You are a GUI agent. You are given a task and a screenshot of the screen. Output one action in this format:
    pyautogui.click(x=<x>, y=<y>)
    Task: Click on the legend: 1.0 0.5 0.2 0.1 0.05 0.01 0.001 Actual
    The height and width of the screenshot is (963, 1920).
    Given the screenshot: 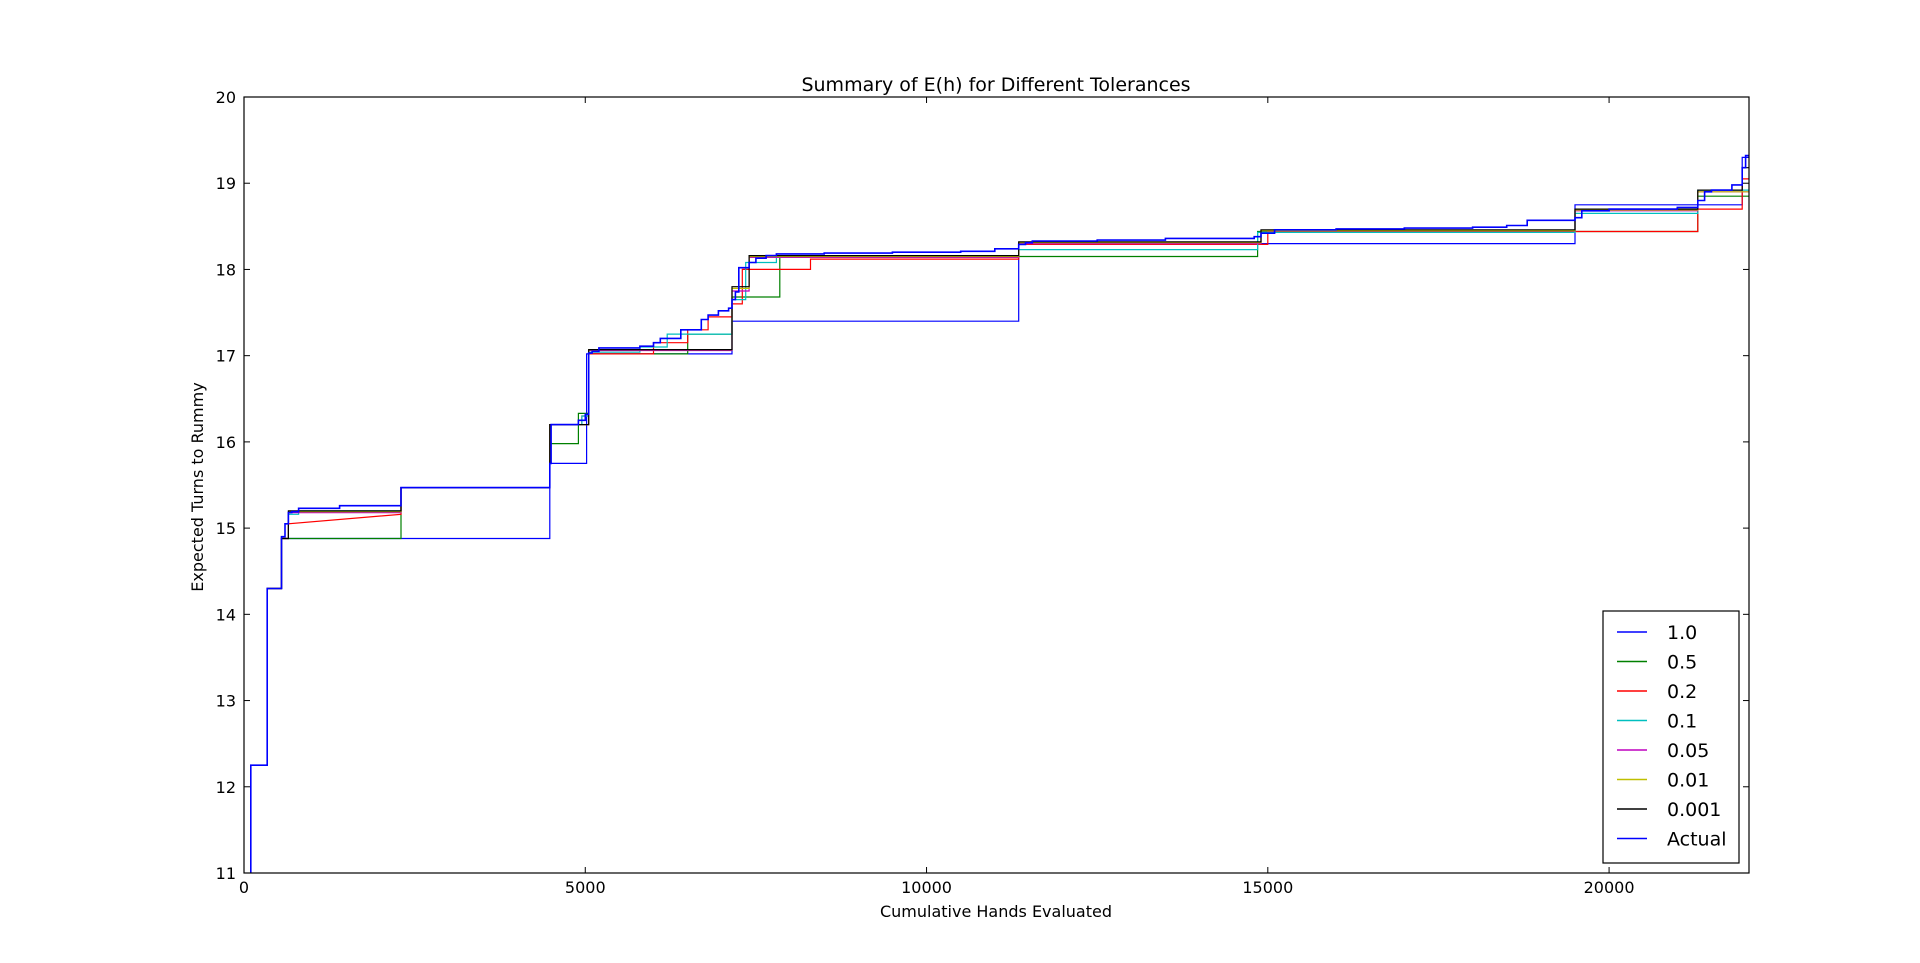 What is the action you would take?
    pyautogui.click(x=1671, y=737)
    